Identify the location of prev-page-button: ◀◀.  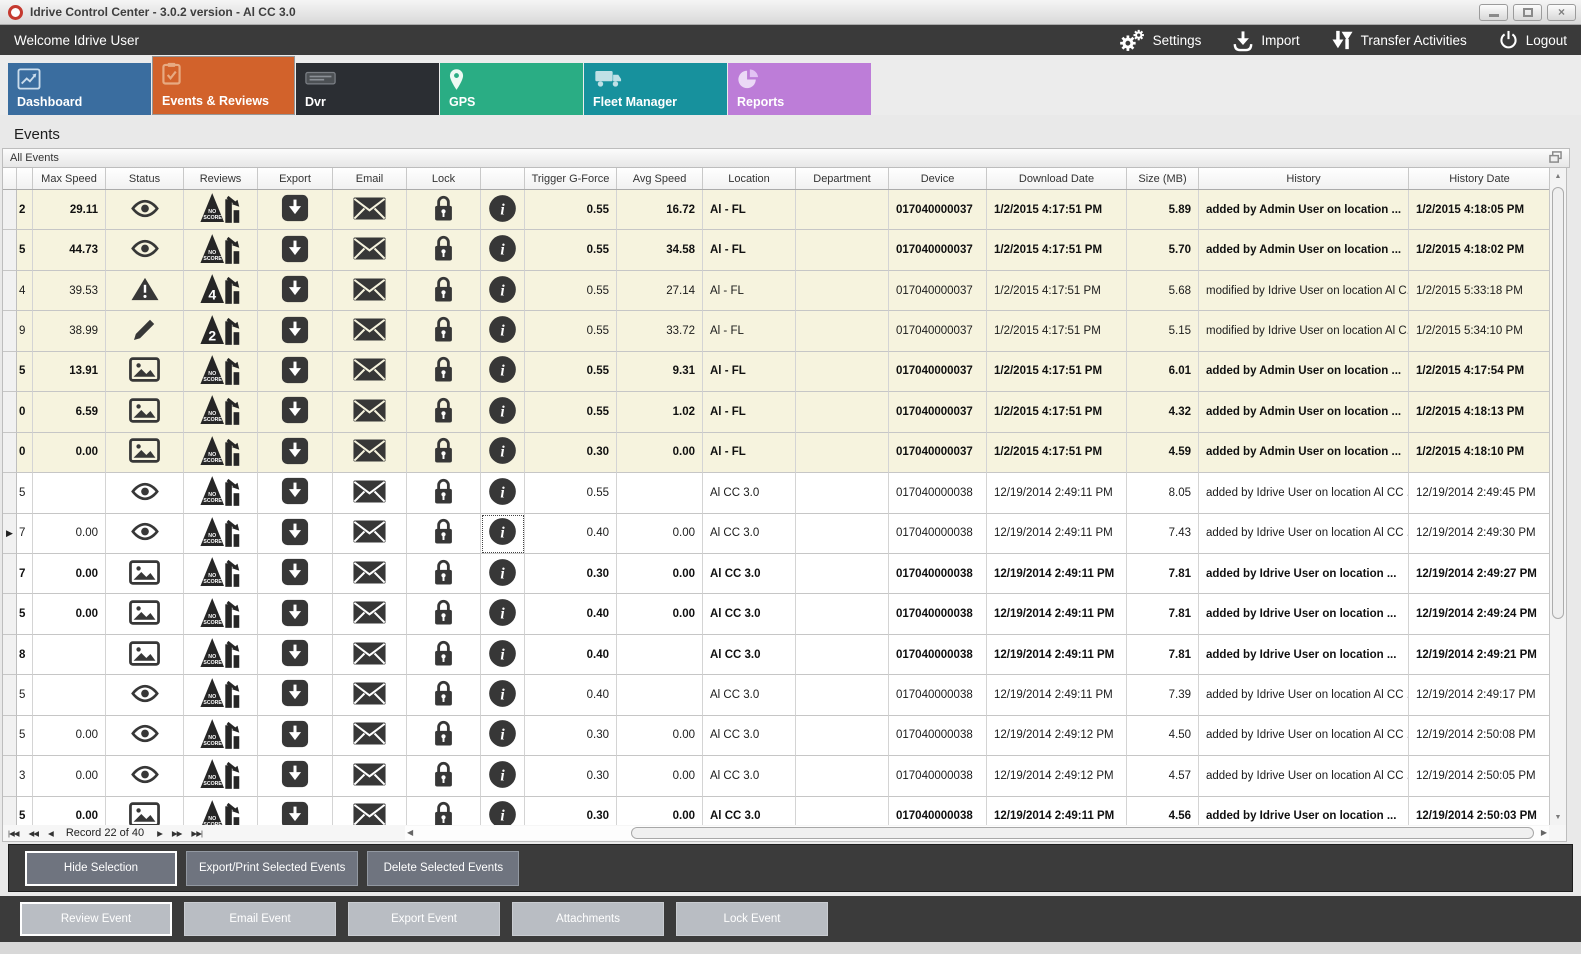
(33, 833).